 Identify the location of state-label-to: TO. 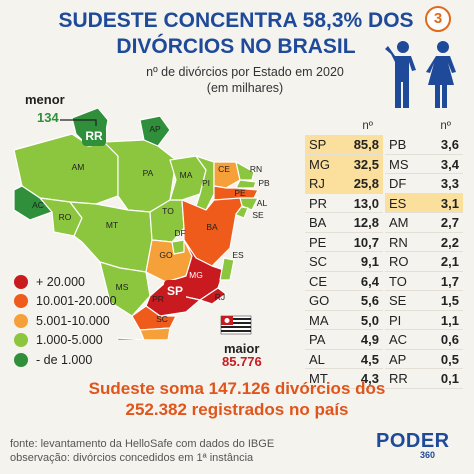
(168, 211).